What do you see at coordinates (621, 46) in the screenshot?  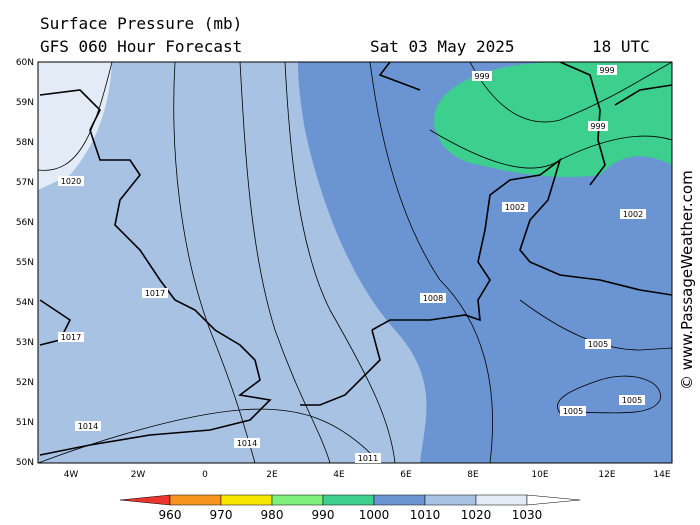 I see `forecast-time: 18 UTC` at bounding box center [621, 46].